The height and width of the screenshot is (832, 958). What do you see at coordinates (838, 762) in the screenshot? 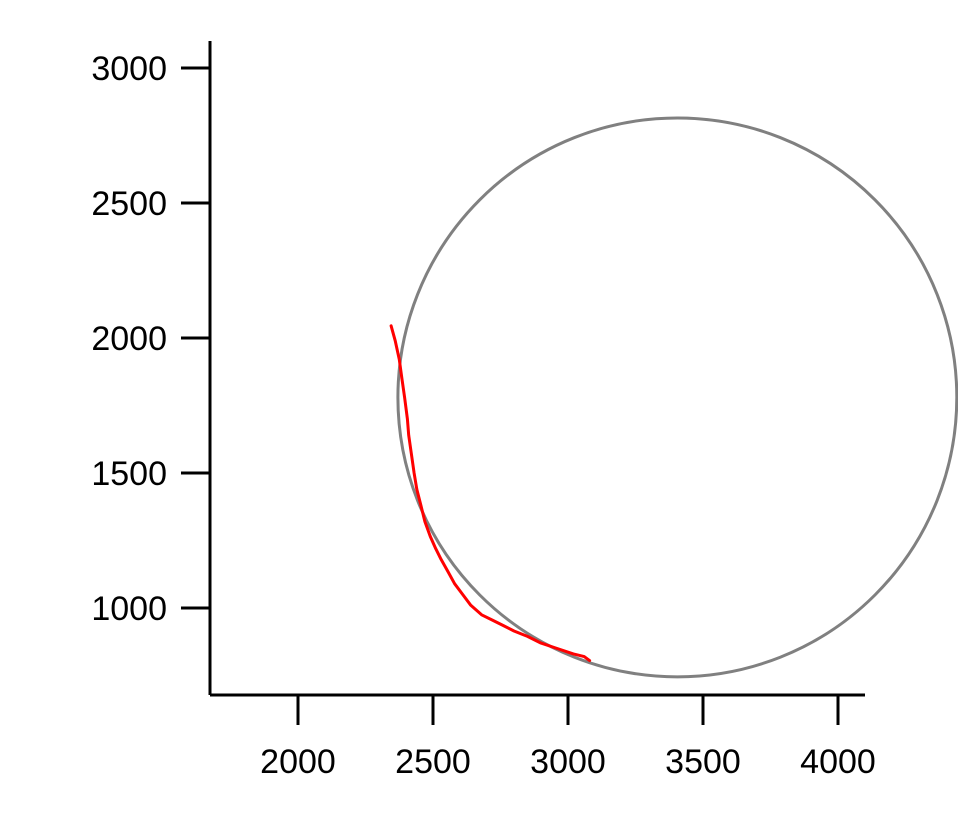
I see `x-tick-label: 4000` at bounding box center [838, 762].